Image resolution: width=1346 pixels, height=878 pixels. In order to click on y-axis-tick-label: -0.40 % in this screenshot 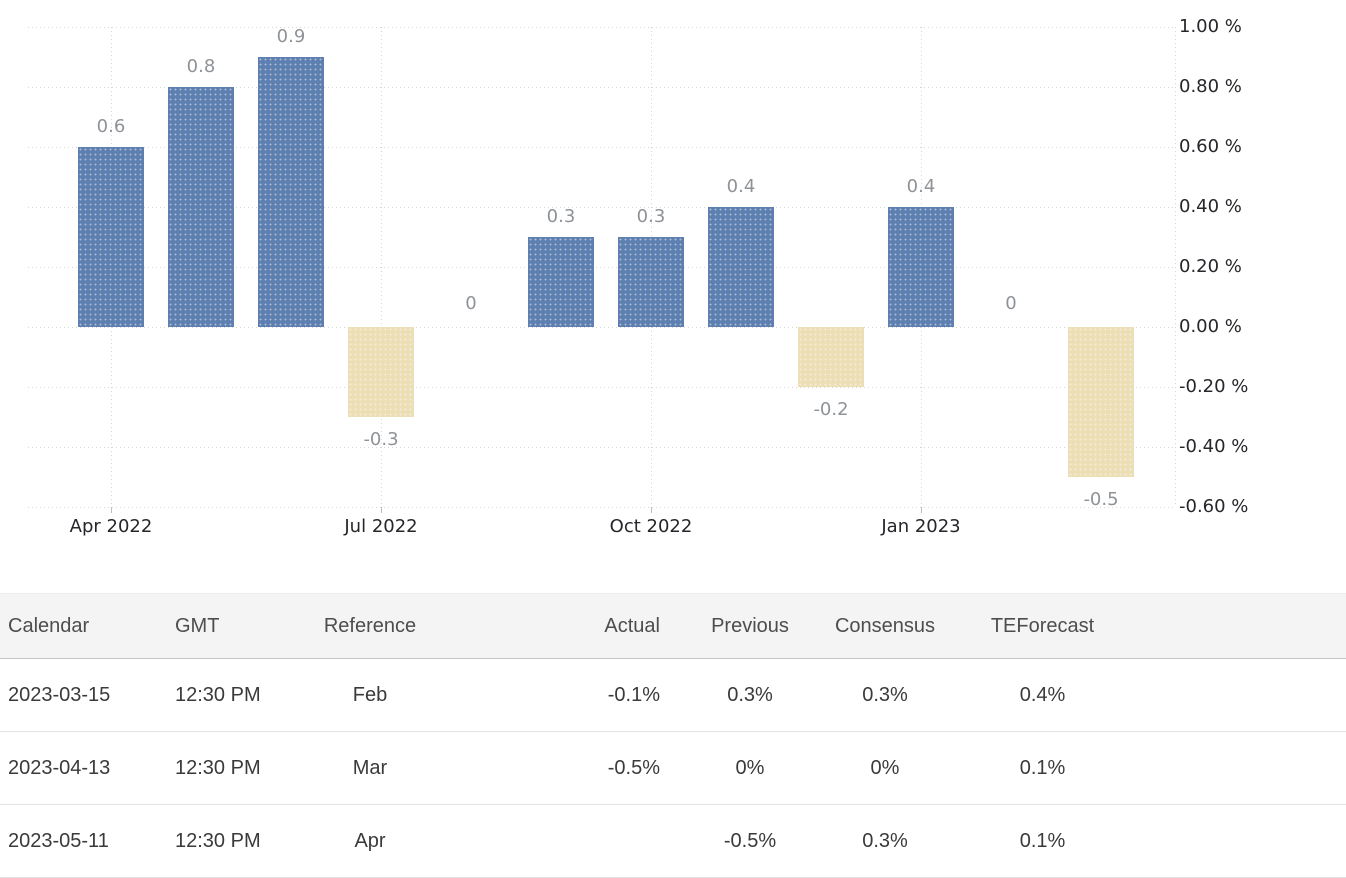, I will do `click(1214, 446)`.